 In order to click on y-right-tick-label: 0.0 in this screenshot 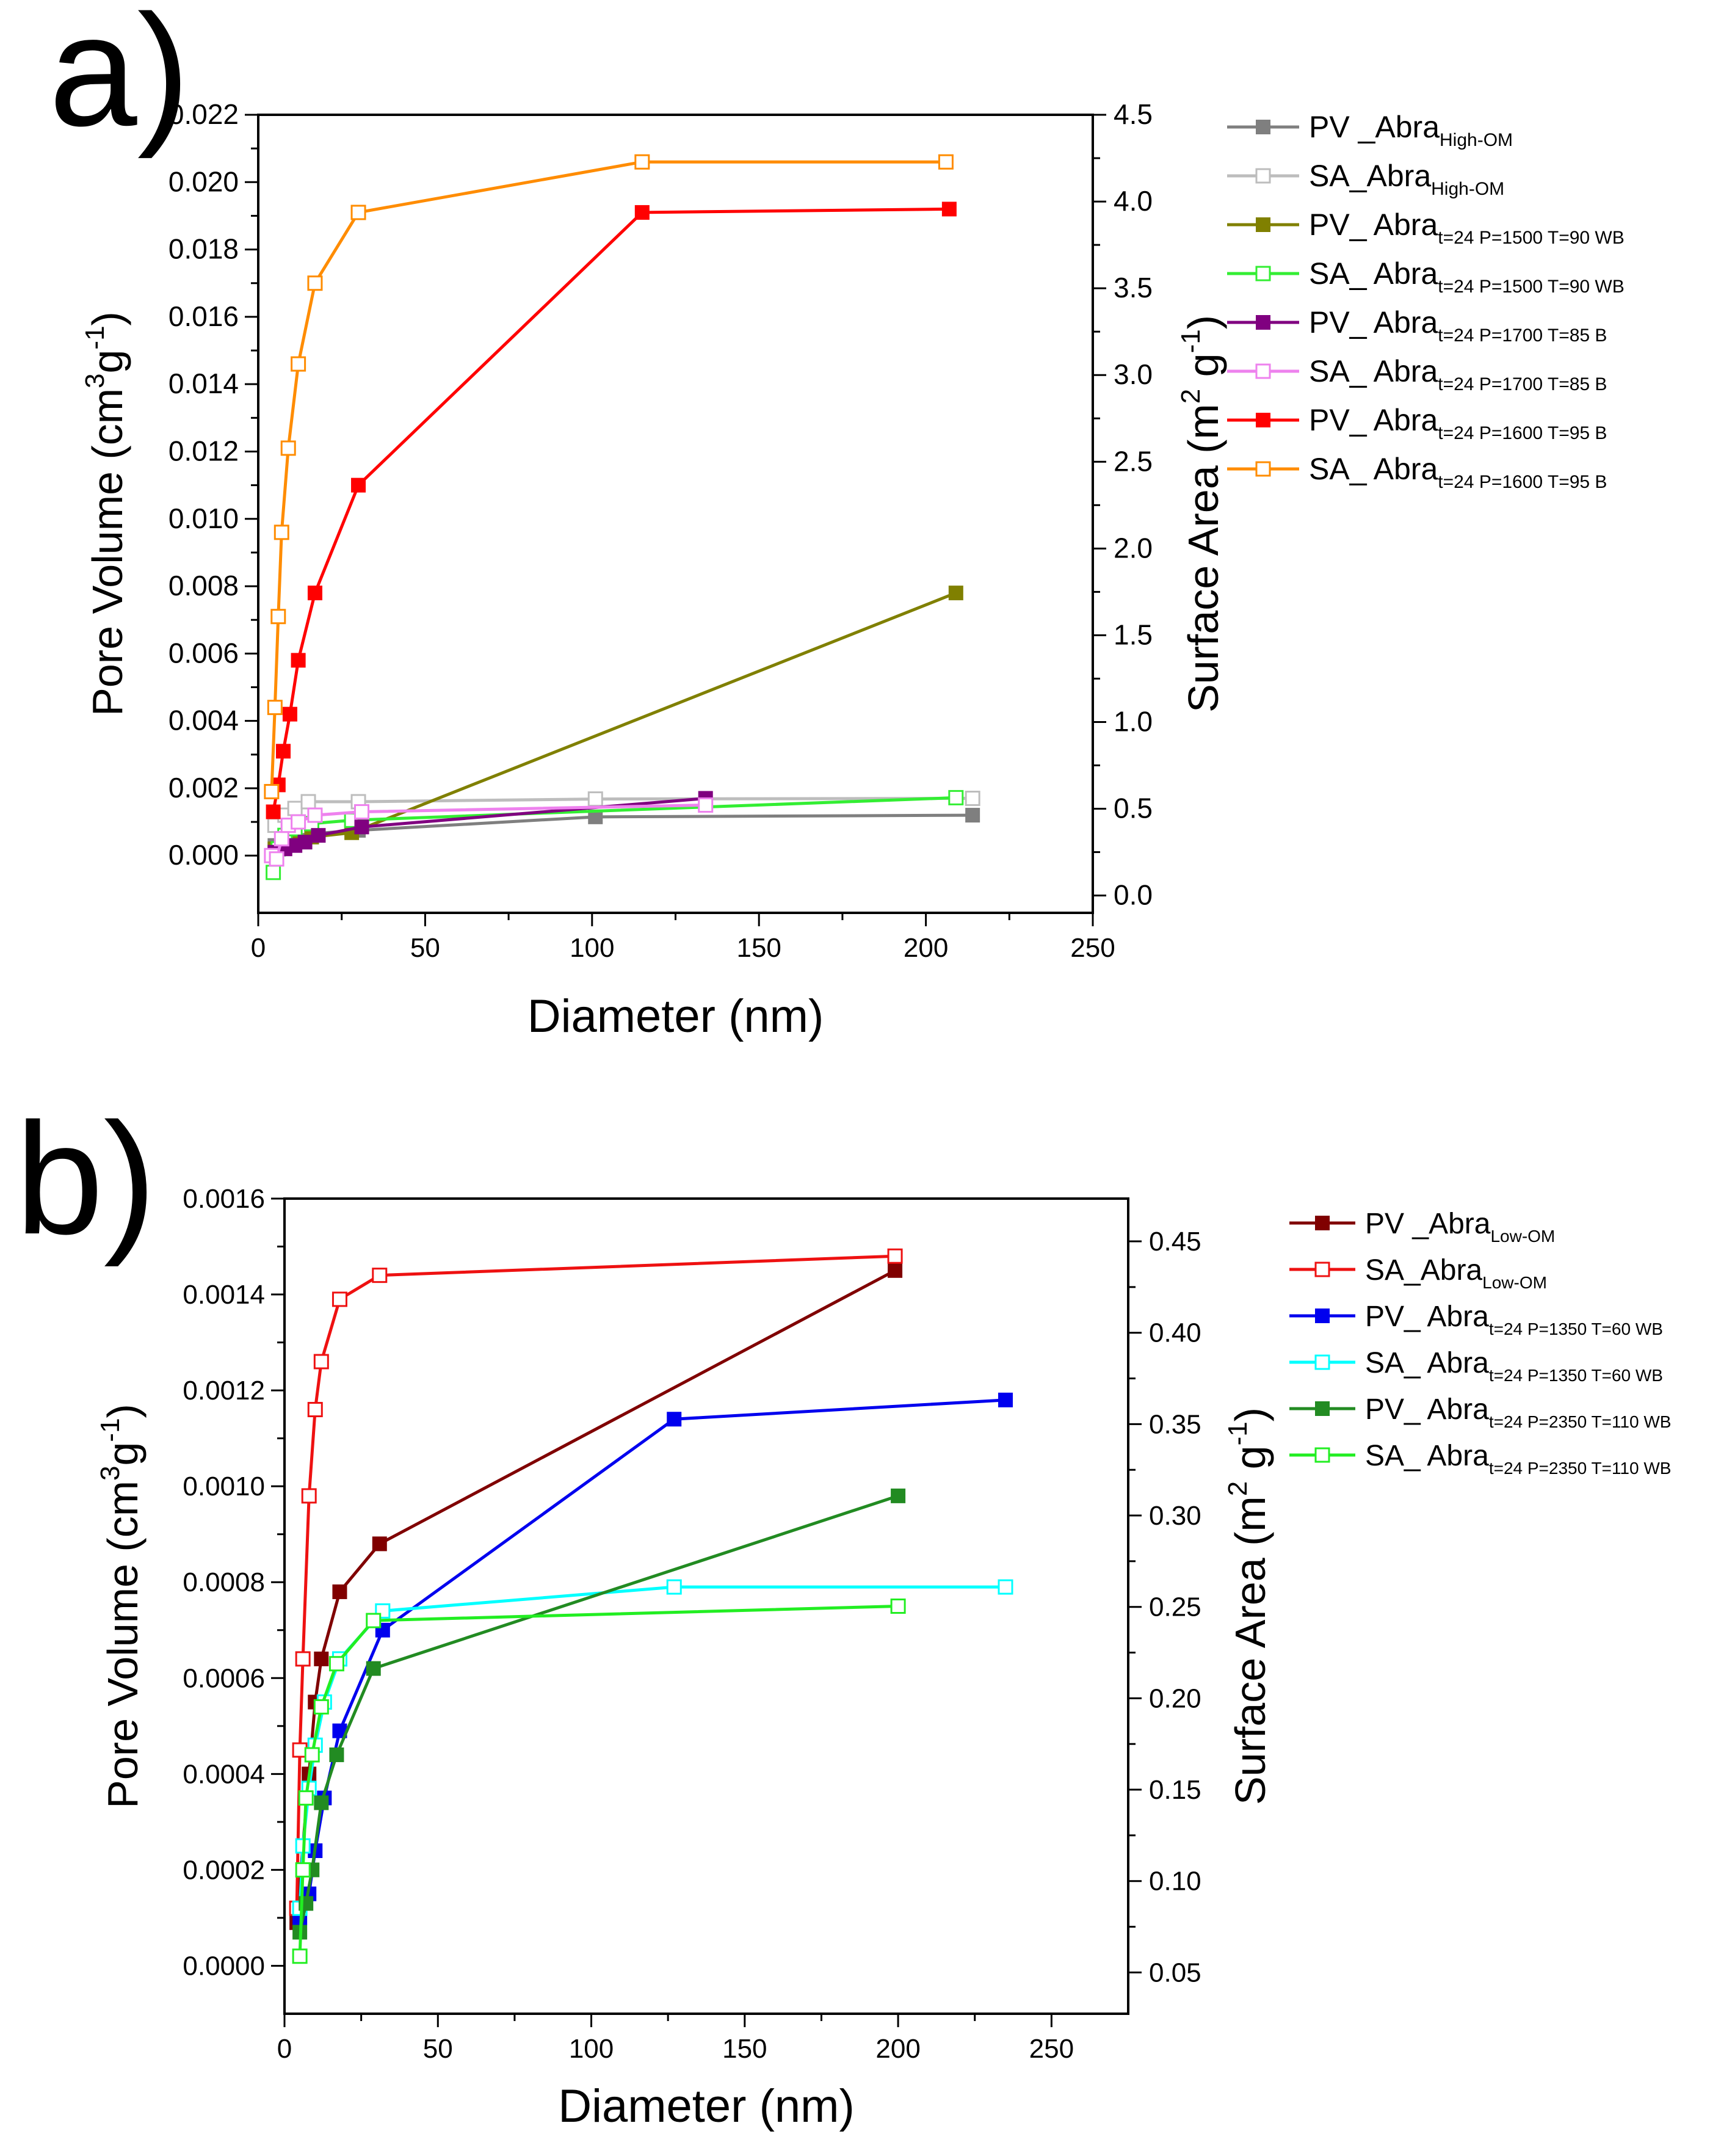, I will do `click(1134, 895)`.